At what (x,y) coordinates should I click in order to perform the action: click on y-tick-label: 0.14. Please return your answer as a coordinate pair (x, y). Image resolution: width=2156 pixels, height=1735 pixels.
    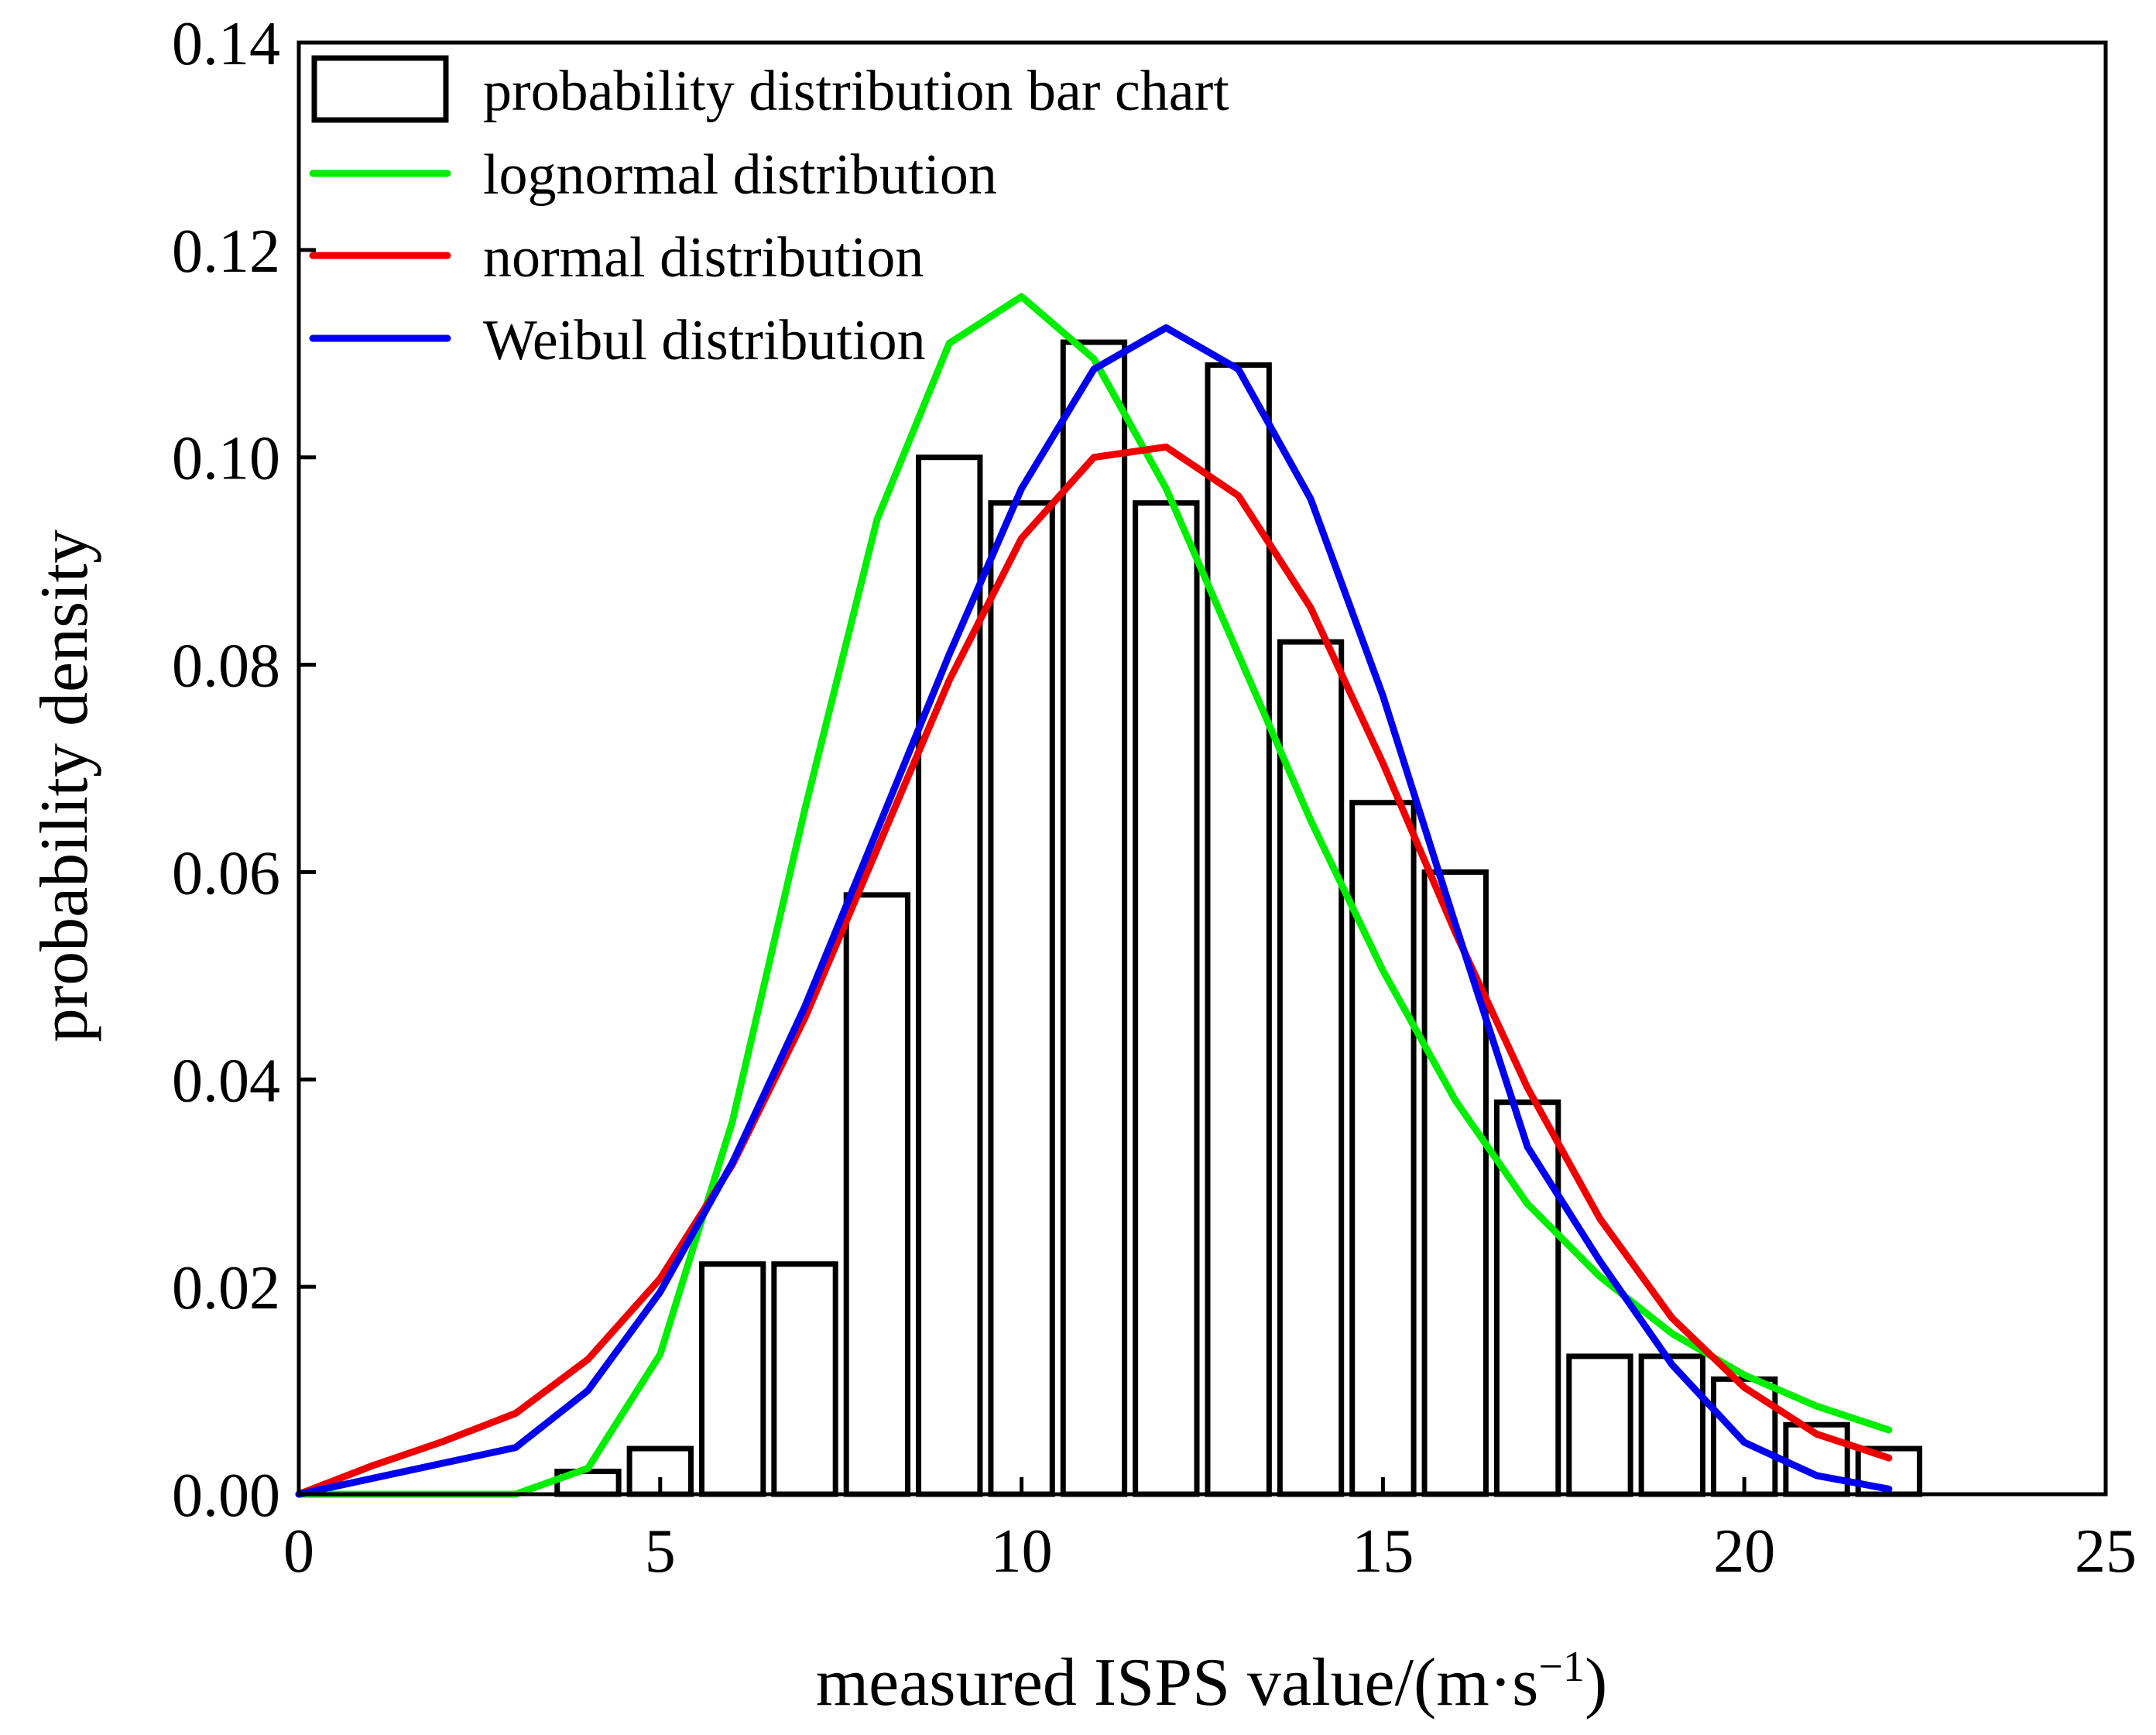
    Looking at the image, I should click on (226, 44).